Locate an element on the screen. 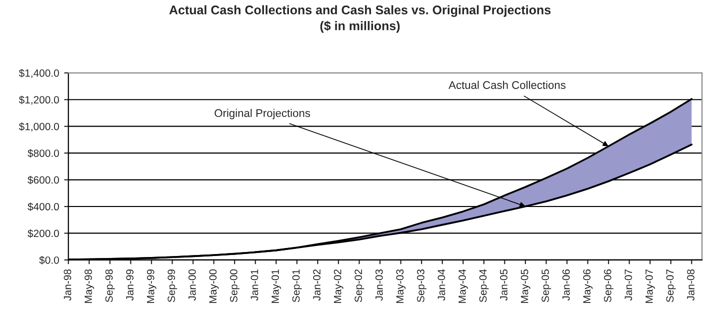 This screenshot has width=720, height=317. y-tick-label: $1,200.0 is located at coordinates (38, 100).